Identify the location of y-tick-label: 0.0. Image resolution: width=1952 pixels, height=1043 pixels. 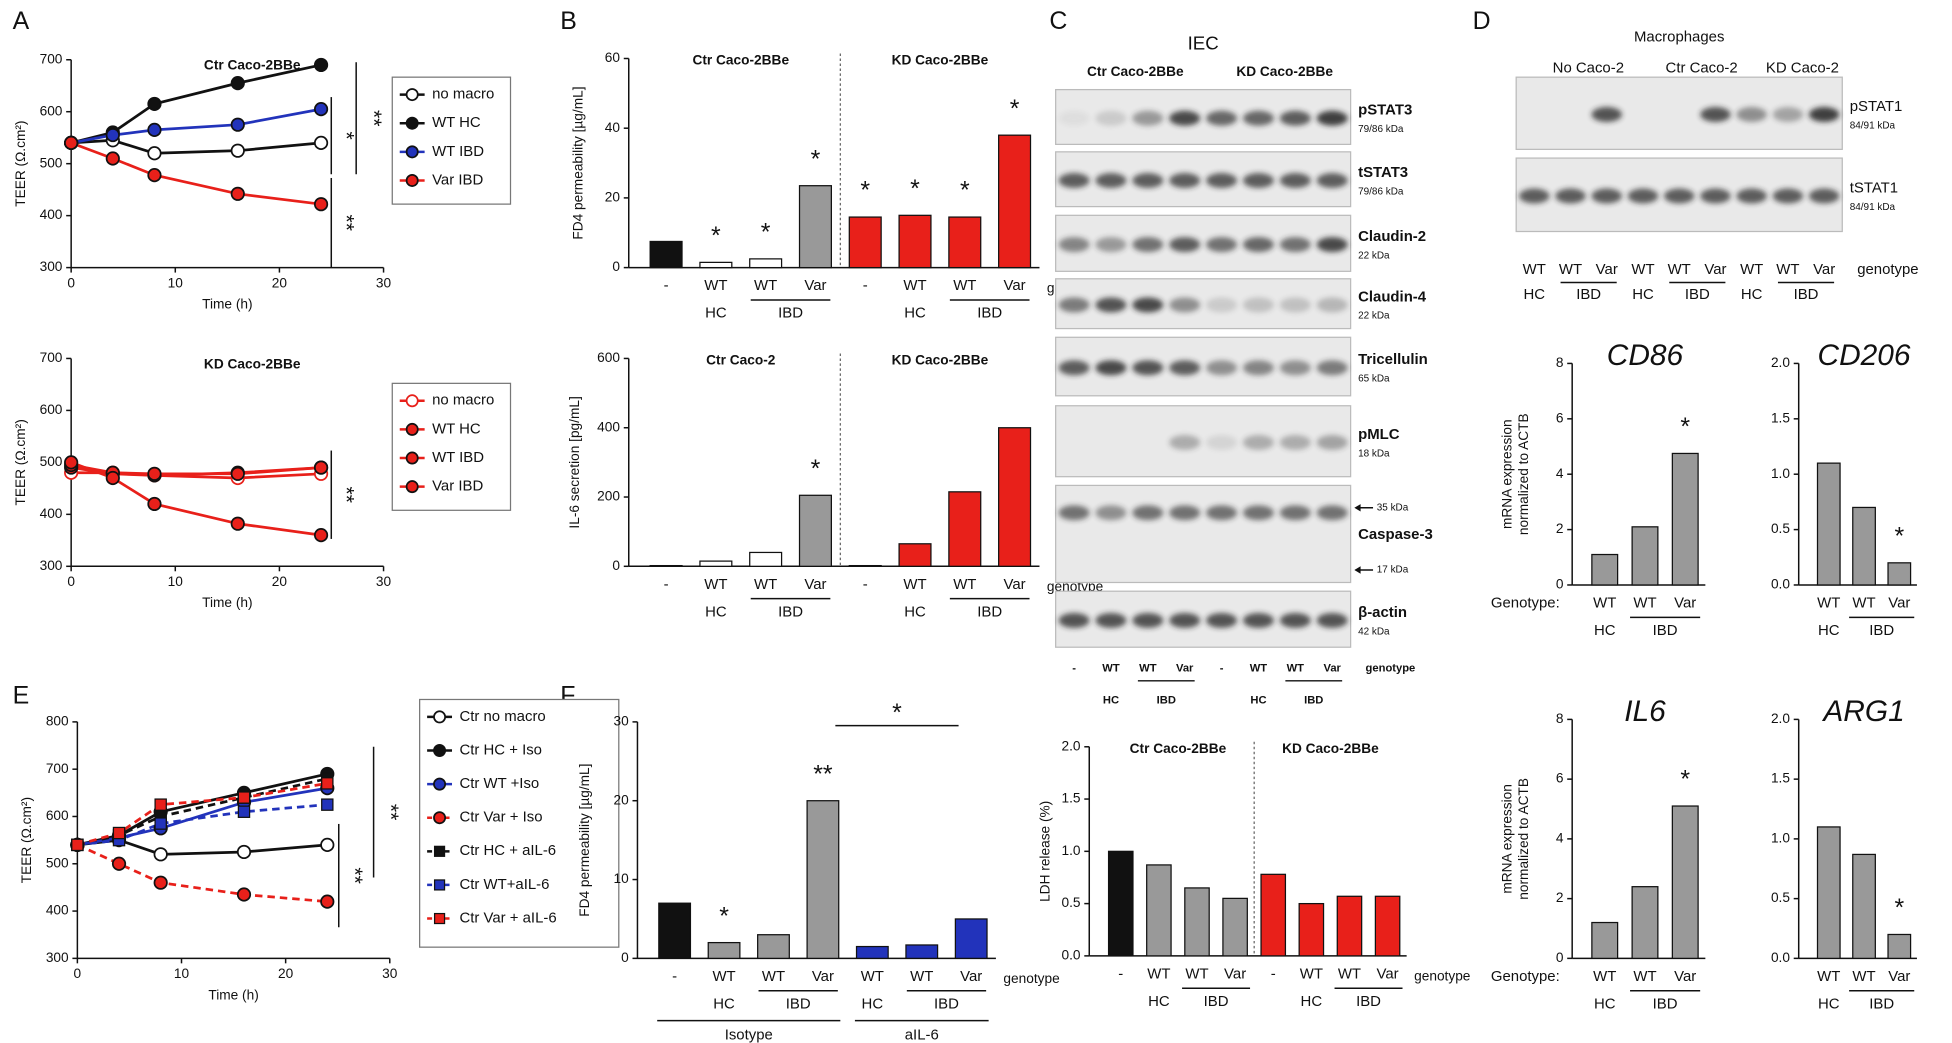
(1780, 584).